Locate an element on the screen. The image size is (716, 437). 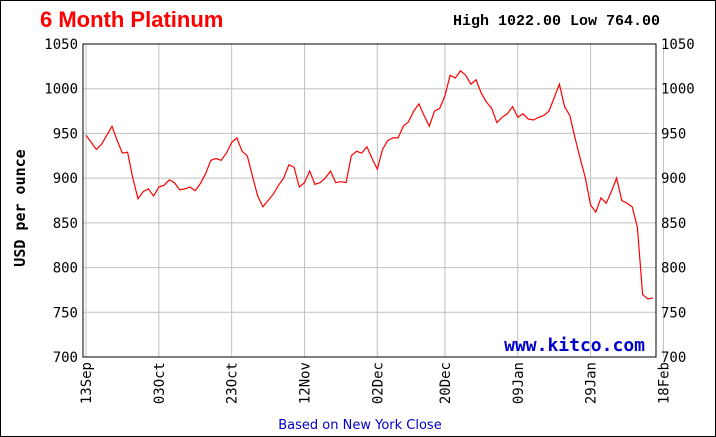
y-axis-right-ticks: 700 750 800 850 900 950 1000 1050 is located at coordinates (678, 201).